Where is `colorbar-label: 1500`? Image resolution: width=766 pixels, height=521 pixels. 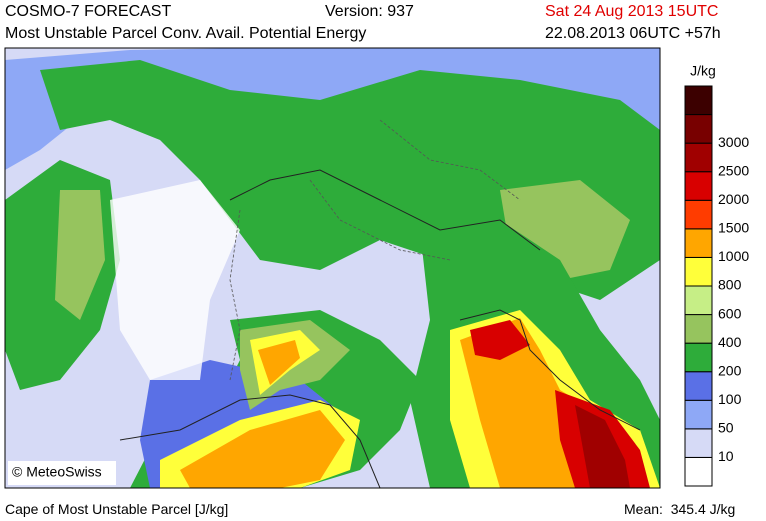
colorbar-label: 1500 is located at coordinates (733, 228).